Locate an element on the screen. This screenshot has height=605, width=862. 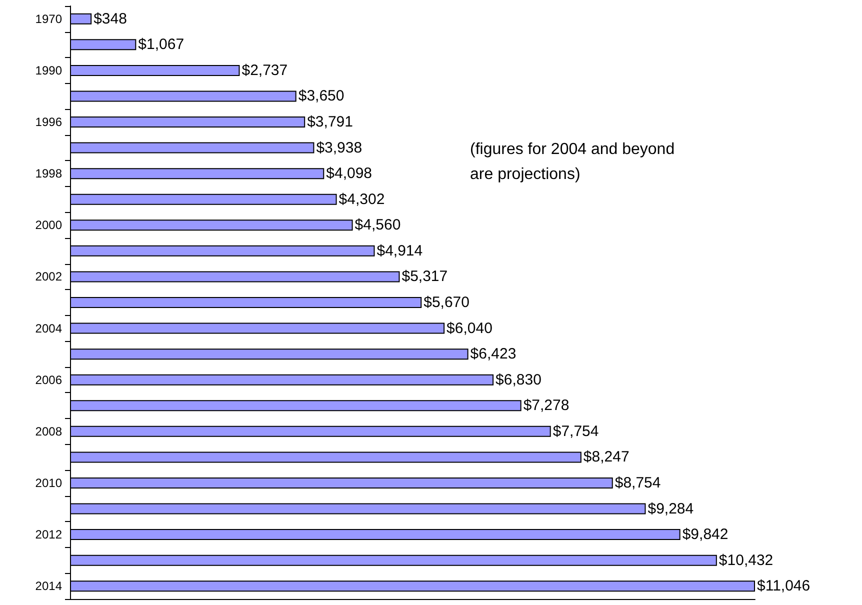
data-label: $6,830 is located at coordinates (519, 379).